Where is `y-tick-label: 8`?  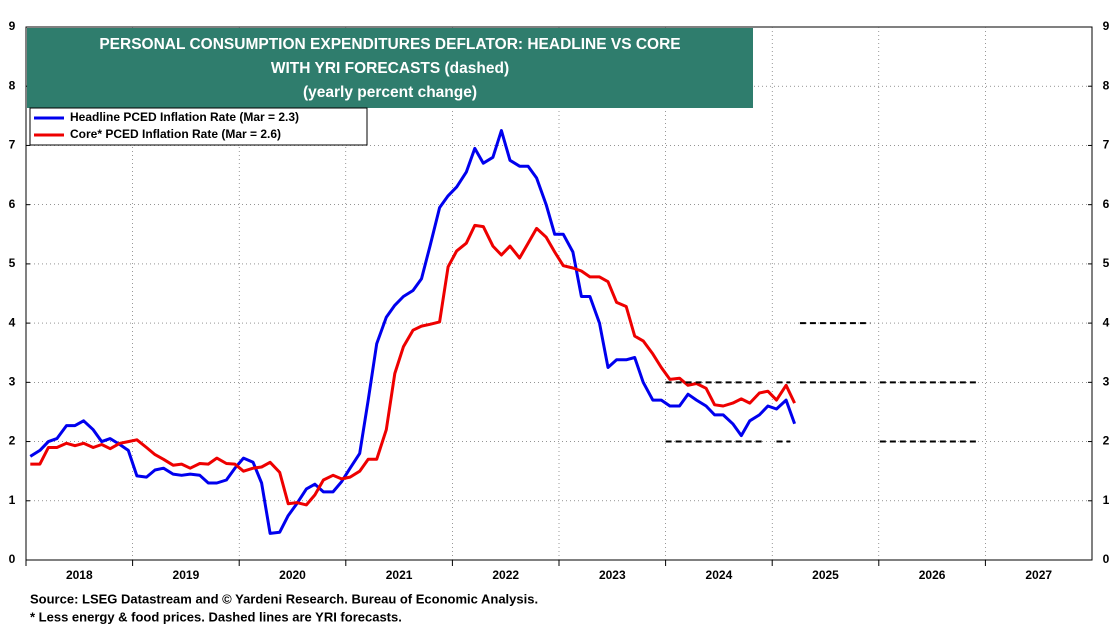 y-tick-label: 8 is located at coordinates (12, 85).